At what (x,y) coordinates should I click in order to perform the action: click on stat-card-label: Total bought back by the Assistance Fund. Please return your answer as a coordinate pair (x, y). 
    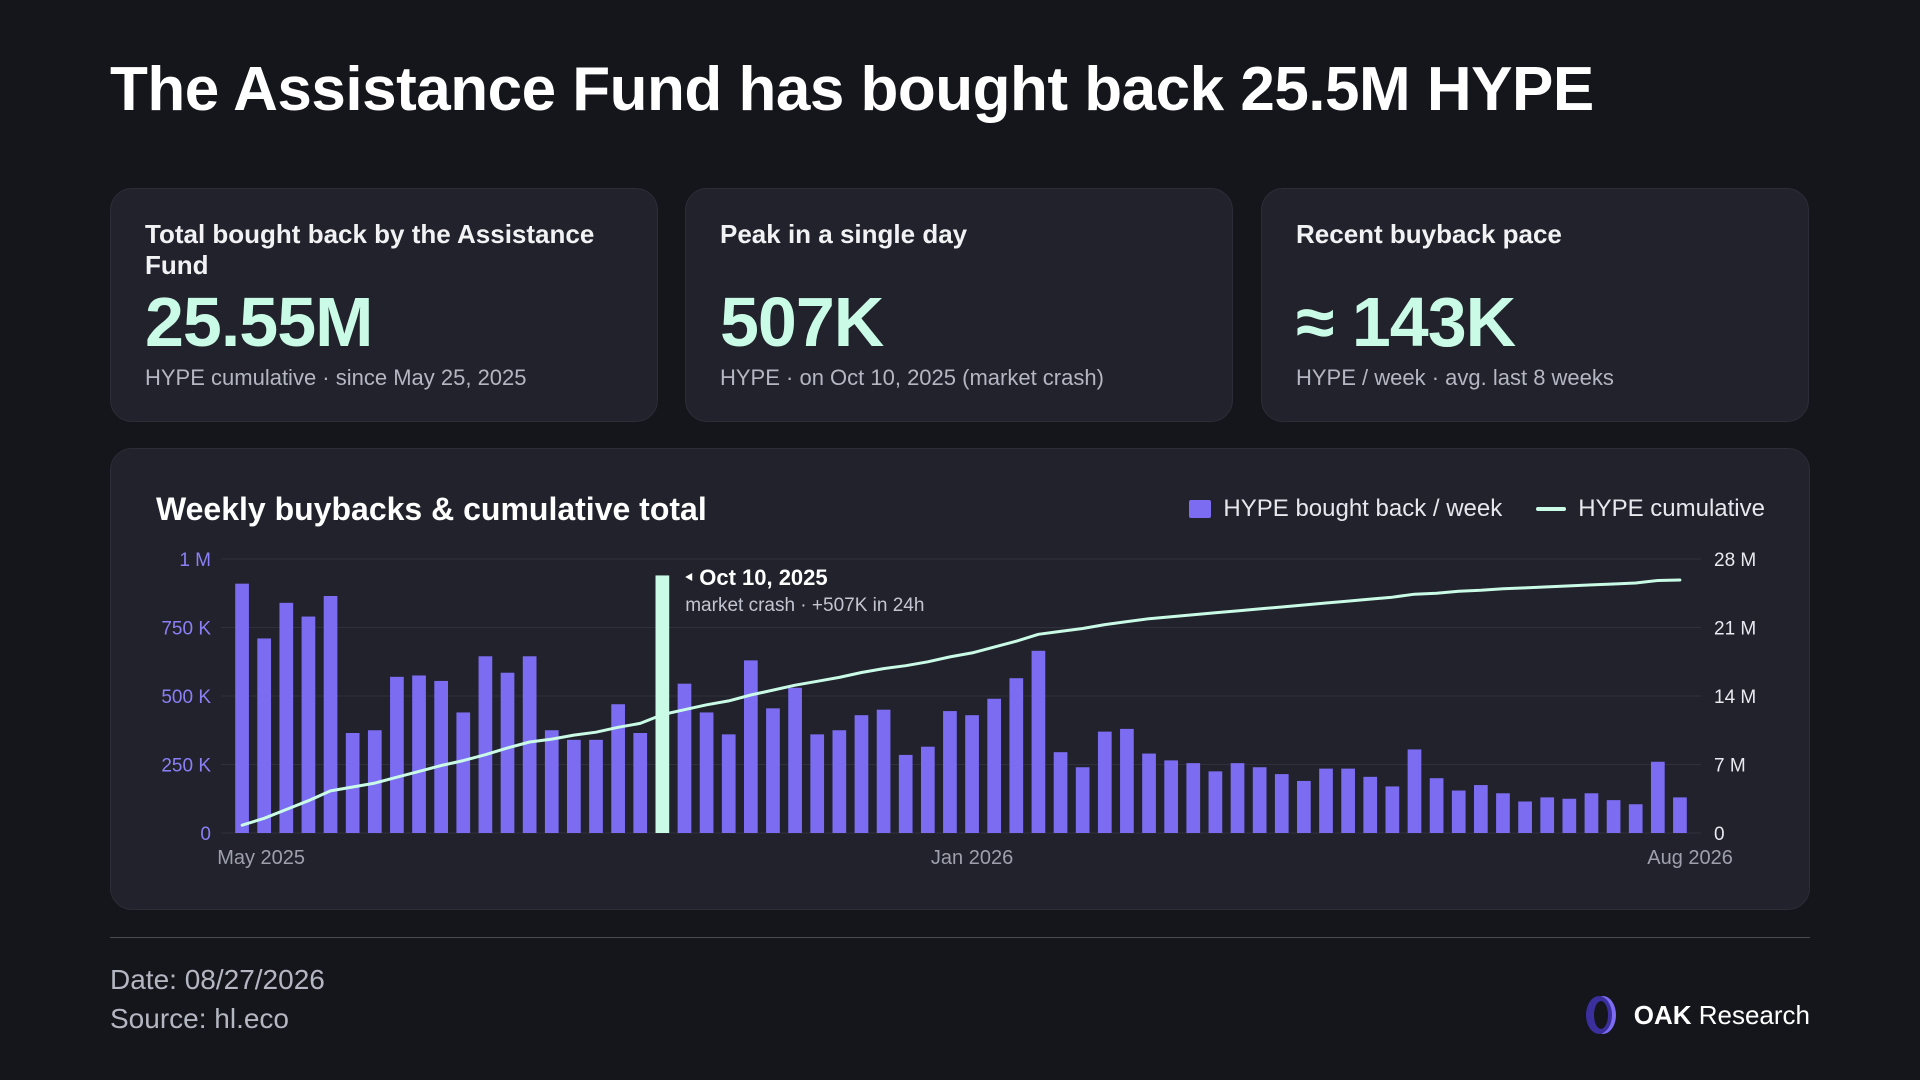
    Looking at the image, I should click on (370, 249).